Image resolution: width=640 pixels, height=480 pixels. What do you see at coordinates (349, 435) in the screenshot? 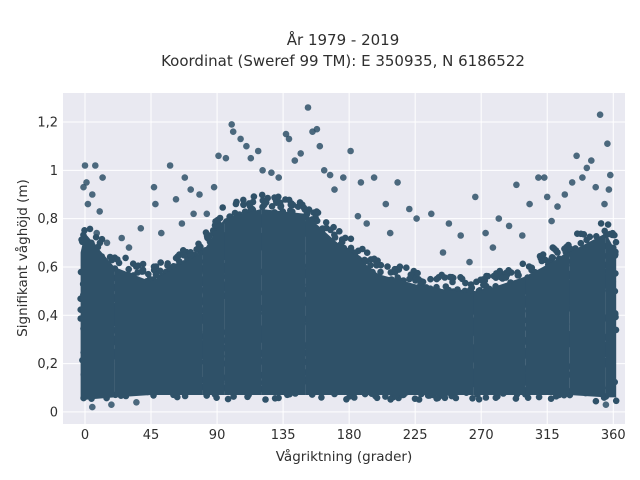
I see `x-tick-label: 180` at bounding box center [349, 435].